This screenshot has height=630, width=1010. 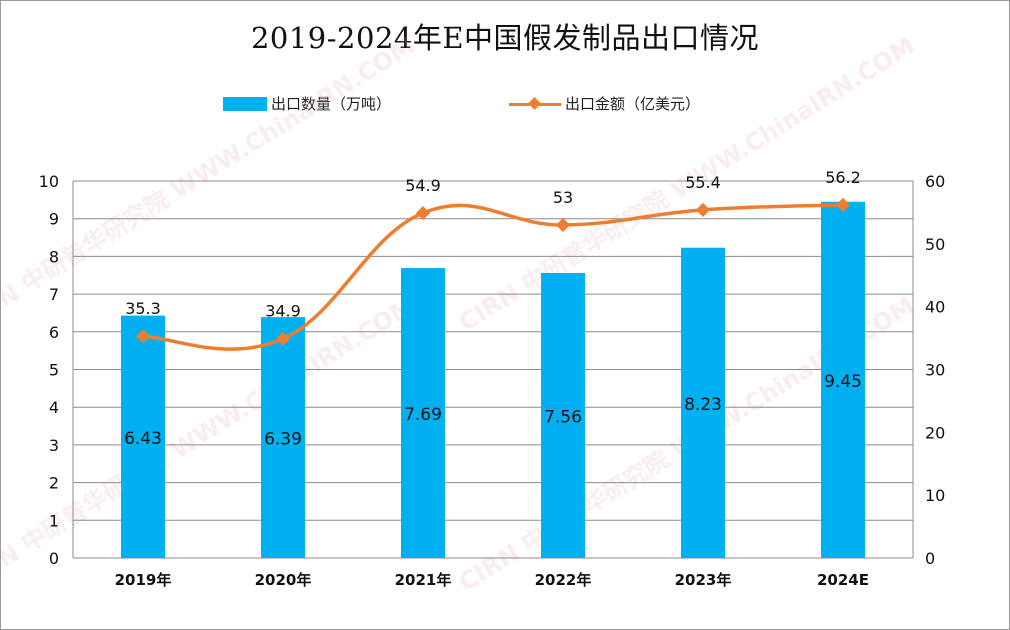 What do you see at coordinates (423, 580) in the screenshot?
I see `x-category-label: 2021年` at bounding box center [423, 580].